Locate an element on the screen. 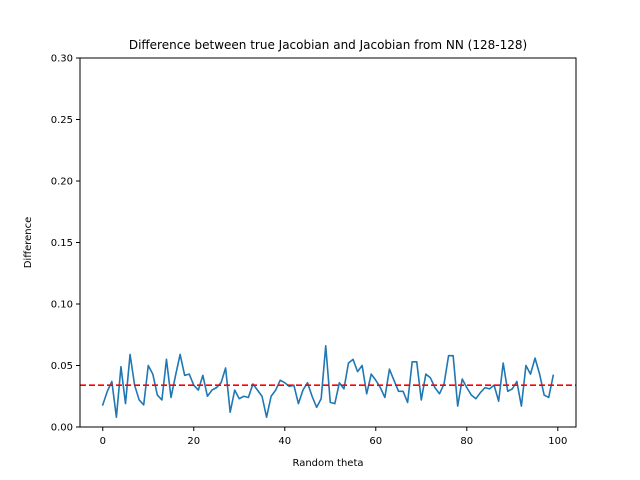 The height and width of the screenshot is (480, 640). y-tick-label: 0.10 is located at coordinates (62, 305).